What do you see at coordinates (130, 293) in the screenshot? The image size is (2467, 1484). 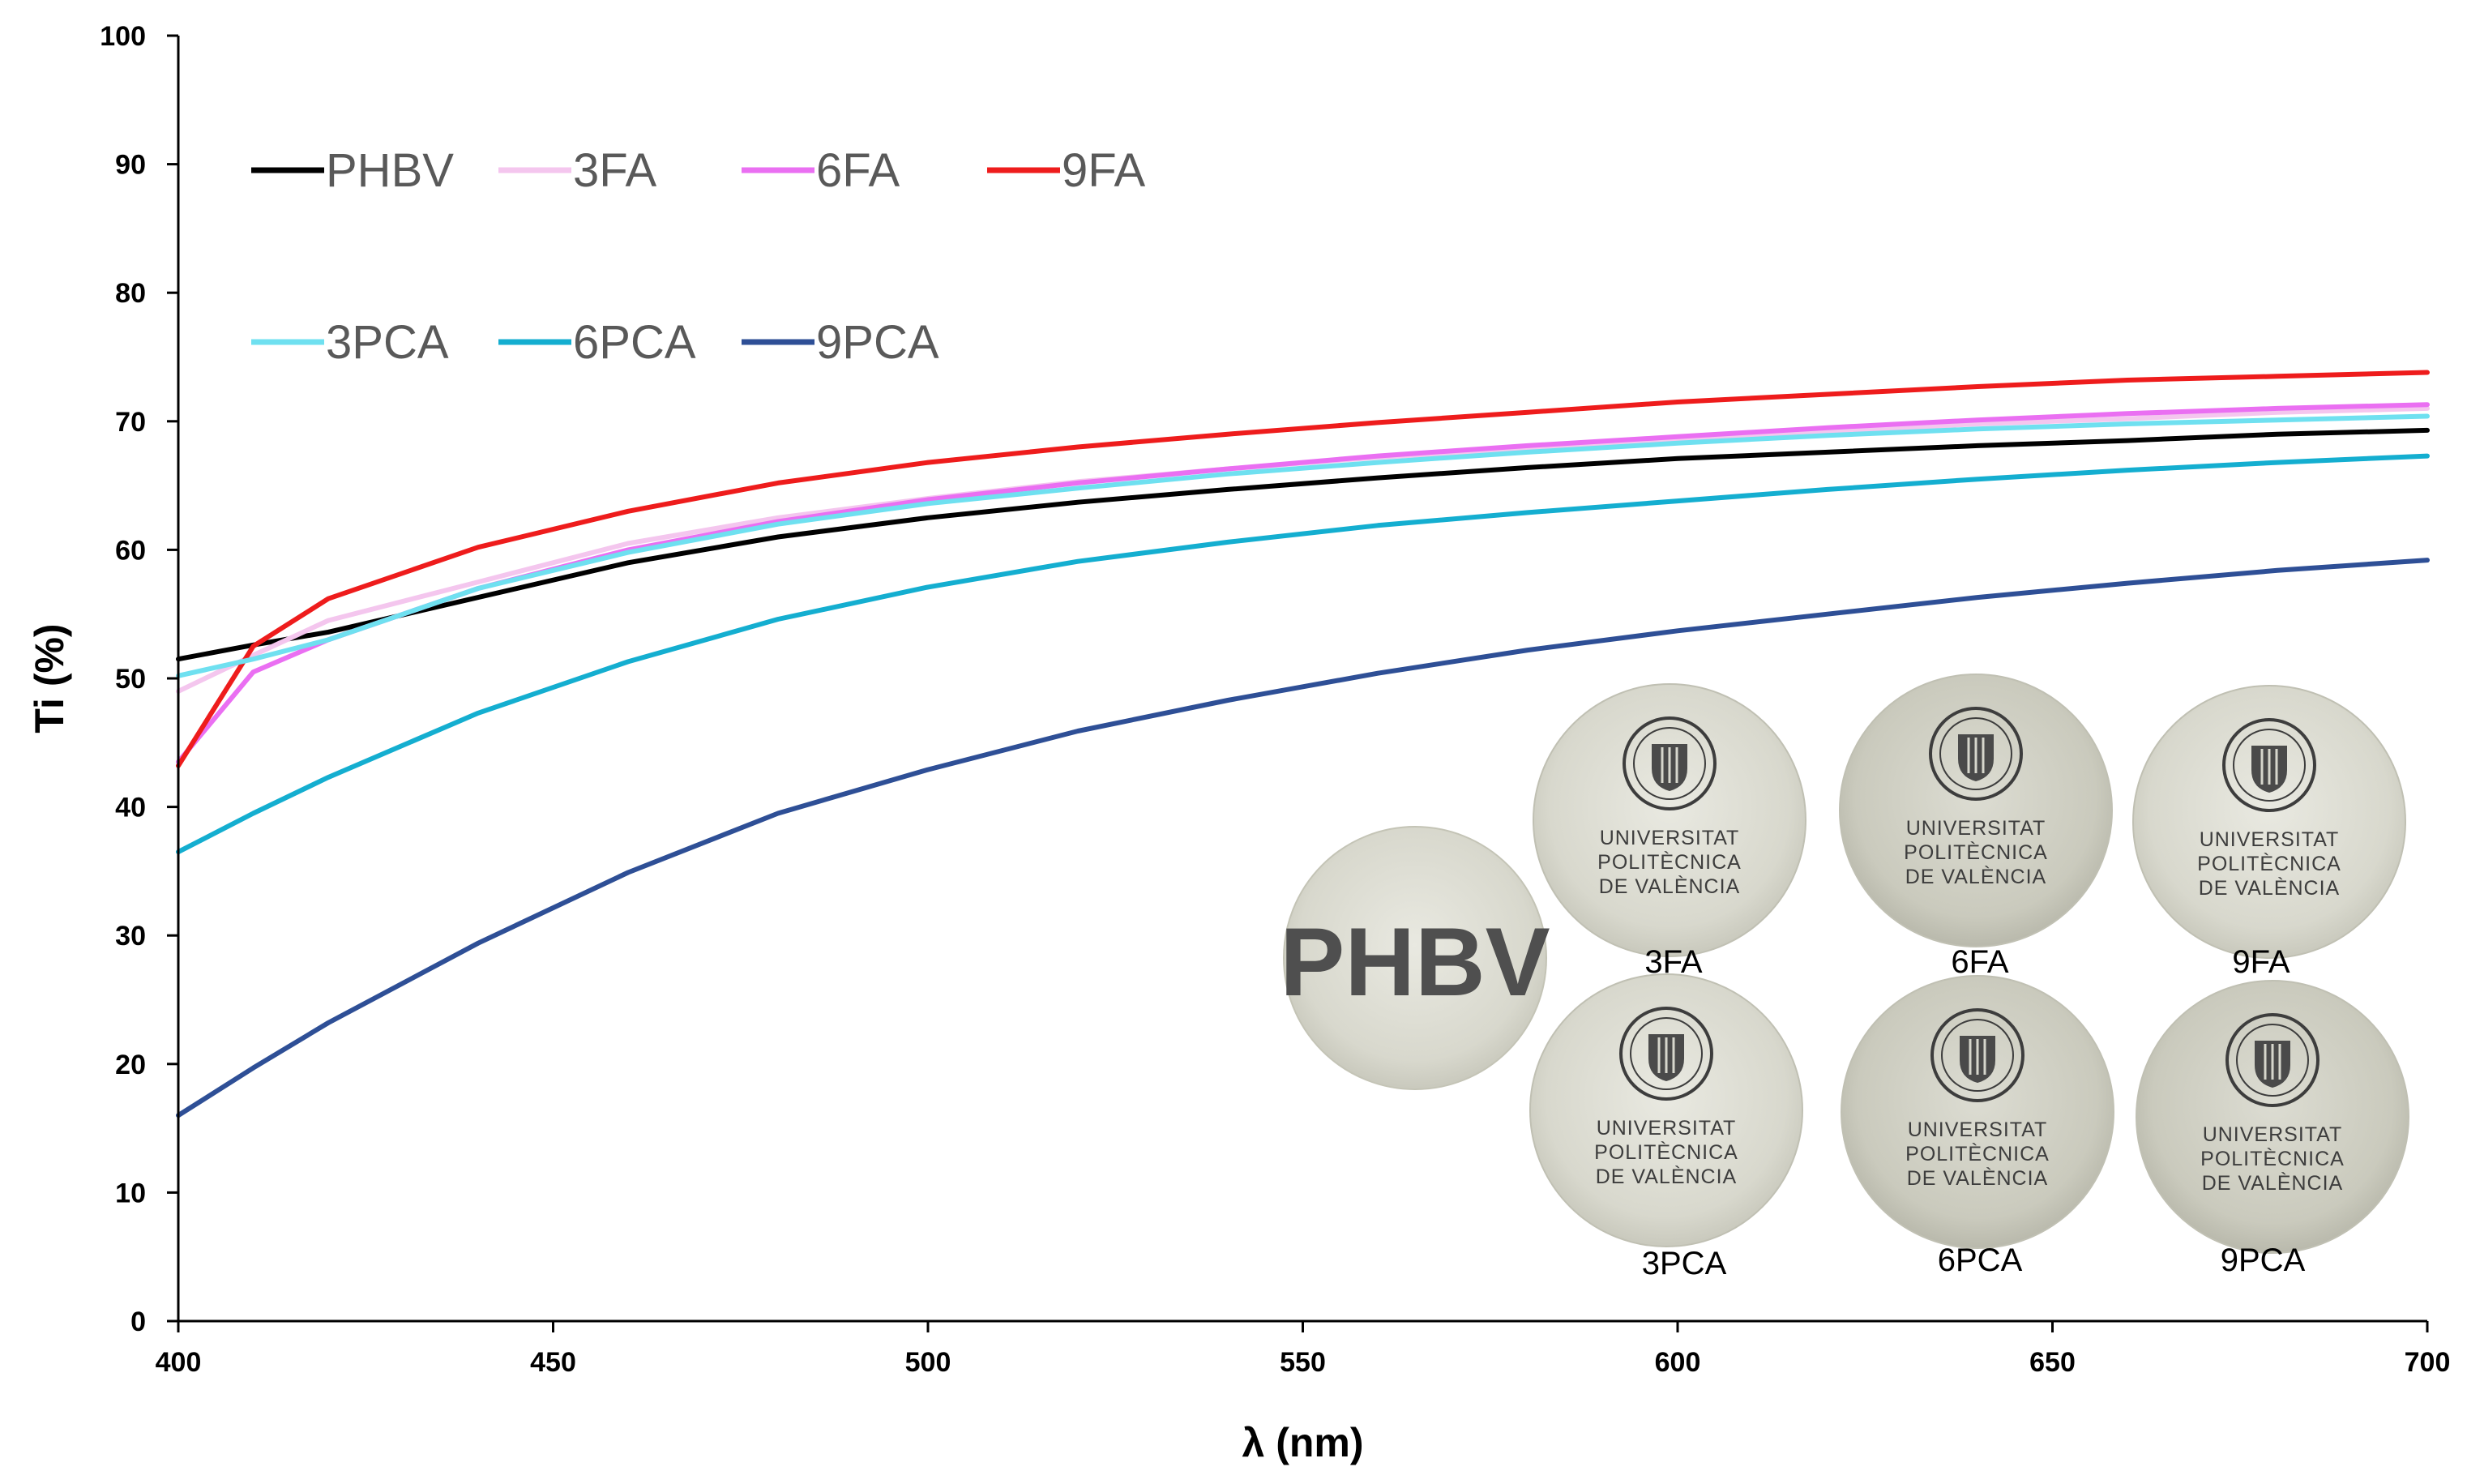 I see `y-tick-label: 80` at bounding box center [130, 293].